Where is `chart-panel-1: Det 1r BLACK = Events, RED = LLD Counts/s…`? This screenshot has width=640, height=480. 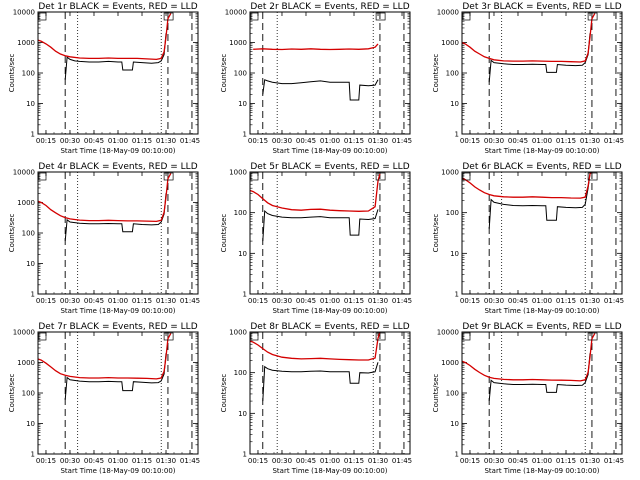 chart-panel-1: Det 1r BLACK = Events, RED = LLD Counts/s… is located at coordinates (104, 78).